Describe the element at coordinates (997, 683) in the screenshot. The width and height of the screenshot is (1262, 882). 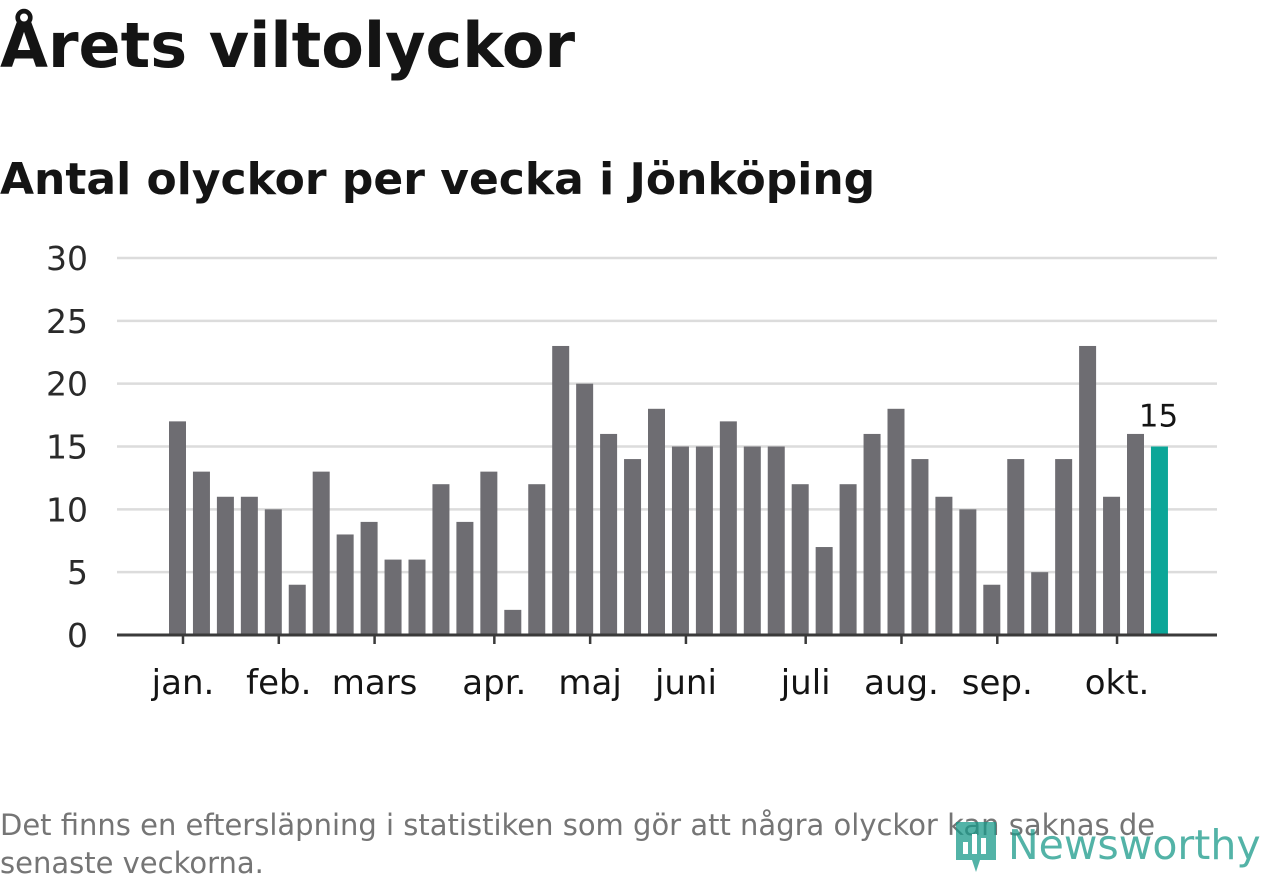
I see `x-tick-label: sep.` at that location.